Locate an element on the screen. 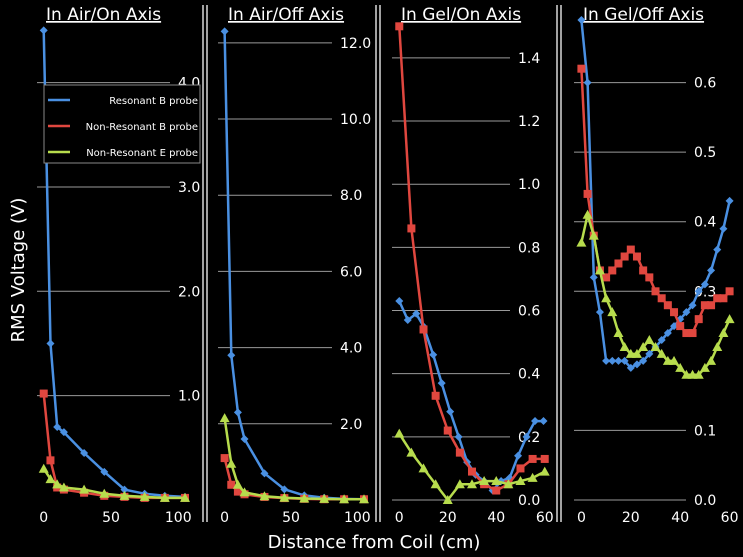  panel-title: In Air/Off Axis is located at coordinates (286, 15).